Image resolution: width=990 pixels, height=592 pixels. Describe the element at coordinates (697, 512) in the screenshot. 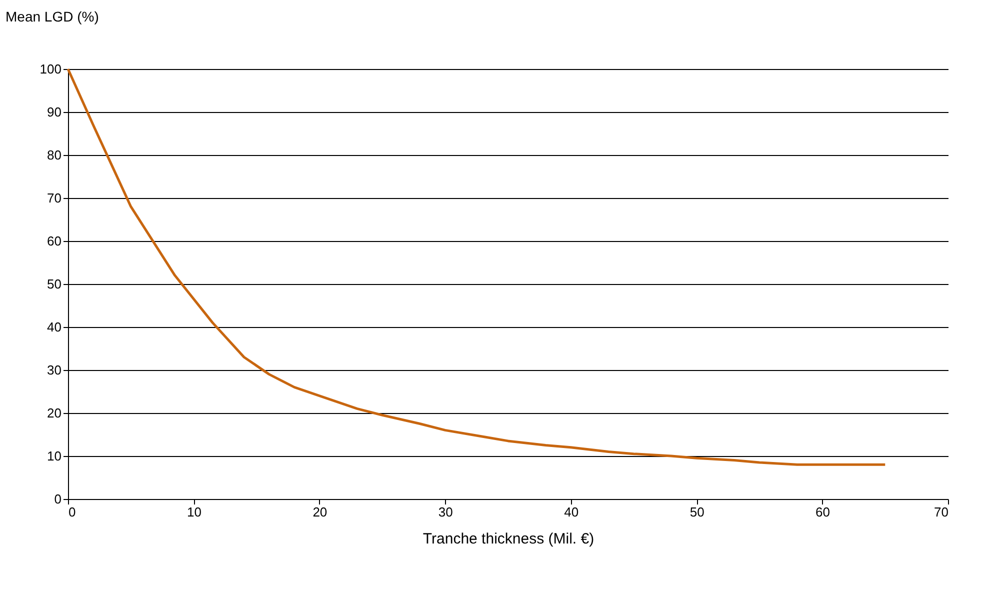

I see `x-tick-label: 50` at that location.